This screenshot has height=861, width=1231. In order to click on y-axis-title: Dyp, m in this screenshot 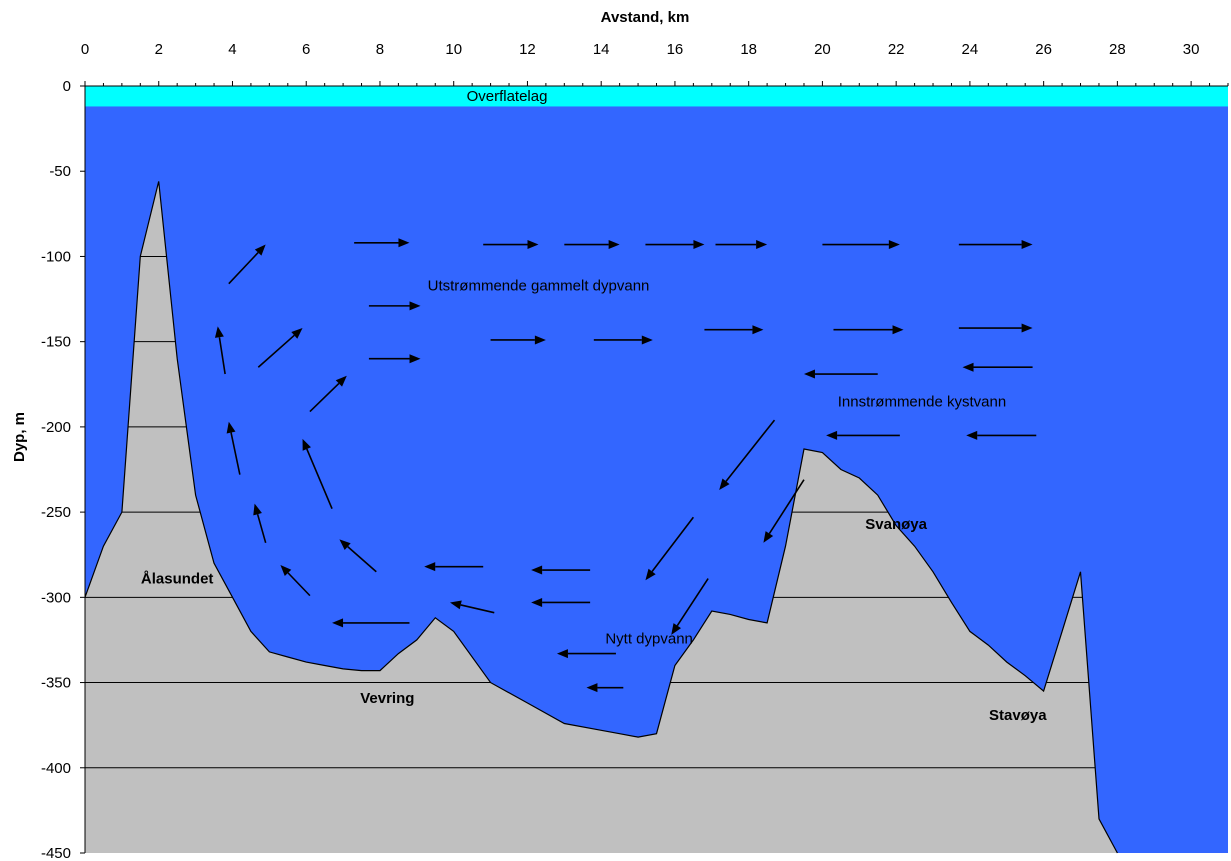, I will do `click(19, 437)`.